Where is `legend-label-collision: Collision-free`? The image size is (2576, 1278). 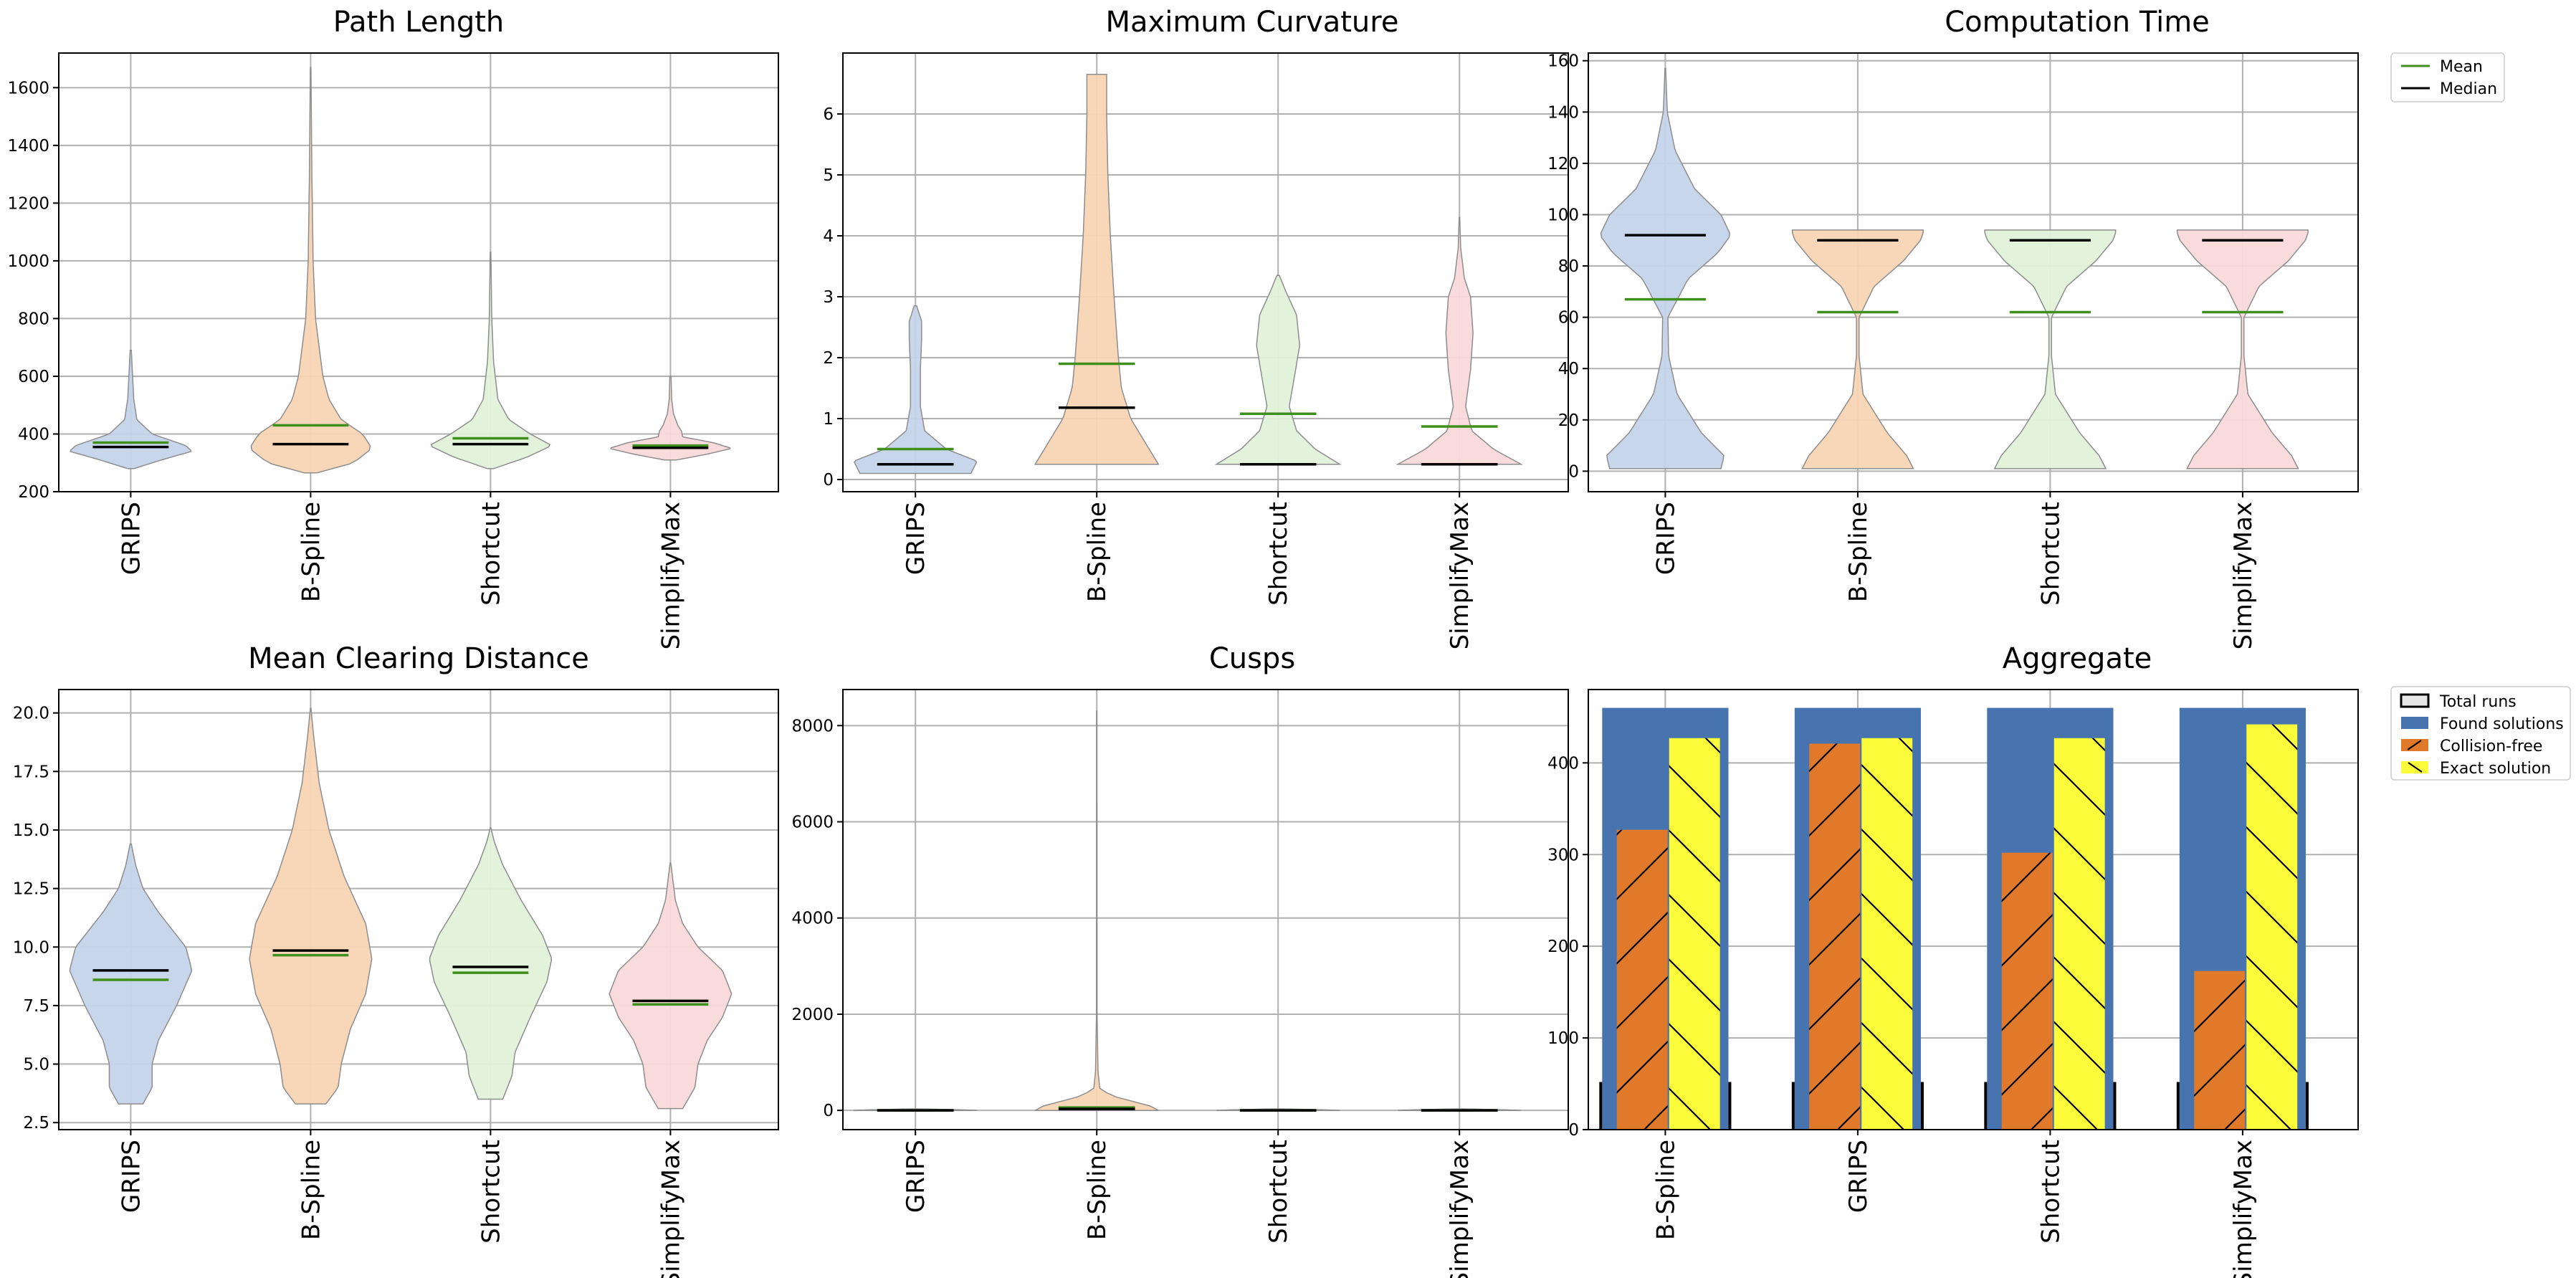 legend-label-collision: Collision-free is located at coordinates (2491, 747).